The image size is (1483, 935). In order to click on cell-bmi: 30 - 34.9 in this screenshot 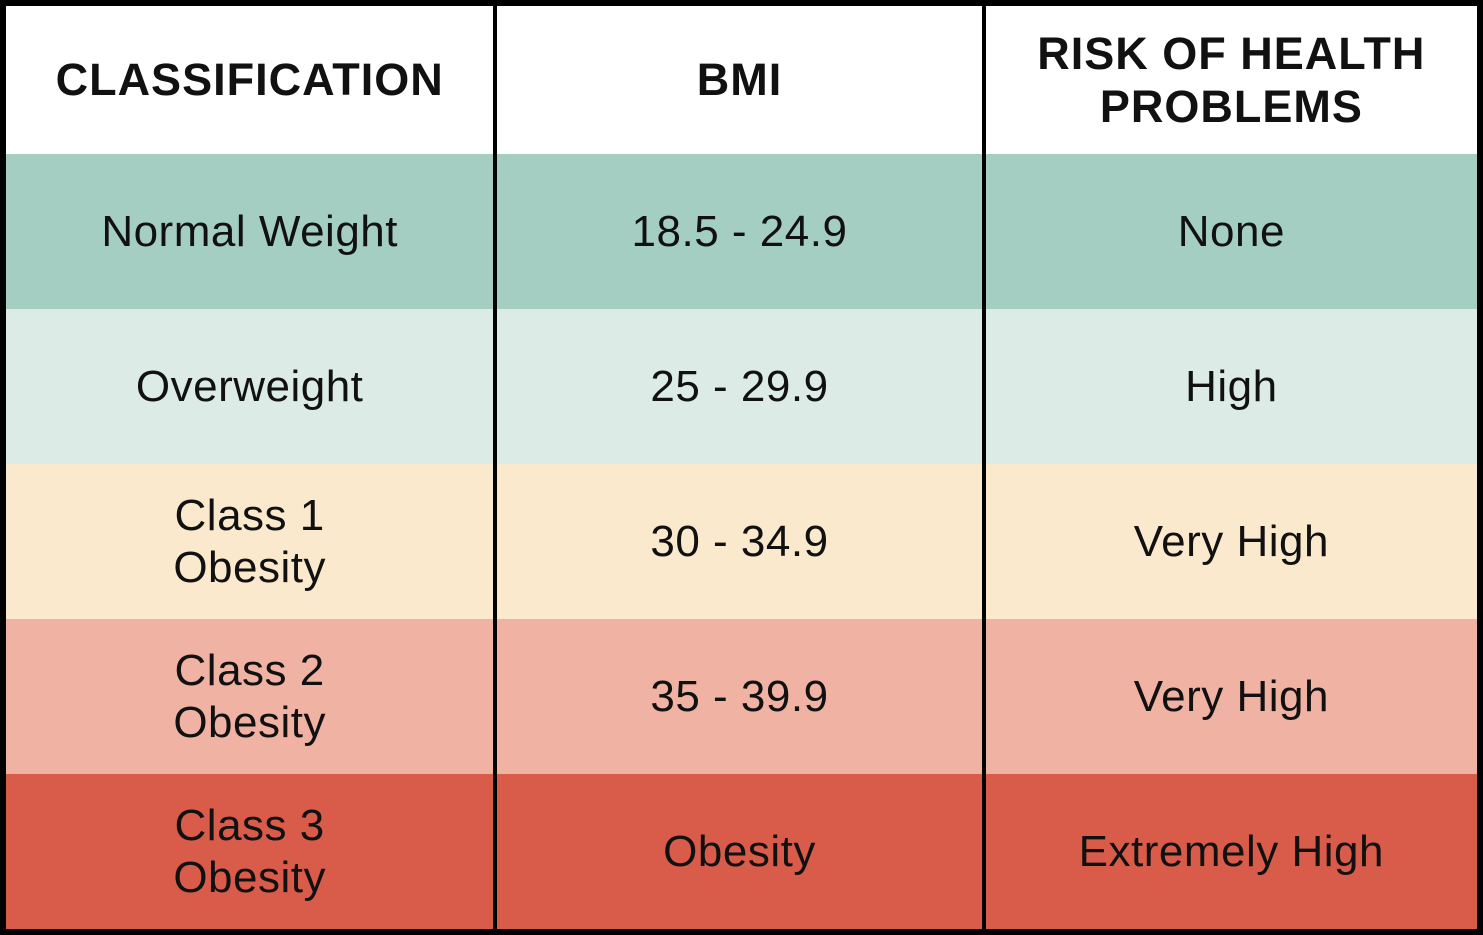, I will do `click(741, 541)`.